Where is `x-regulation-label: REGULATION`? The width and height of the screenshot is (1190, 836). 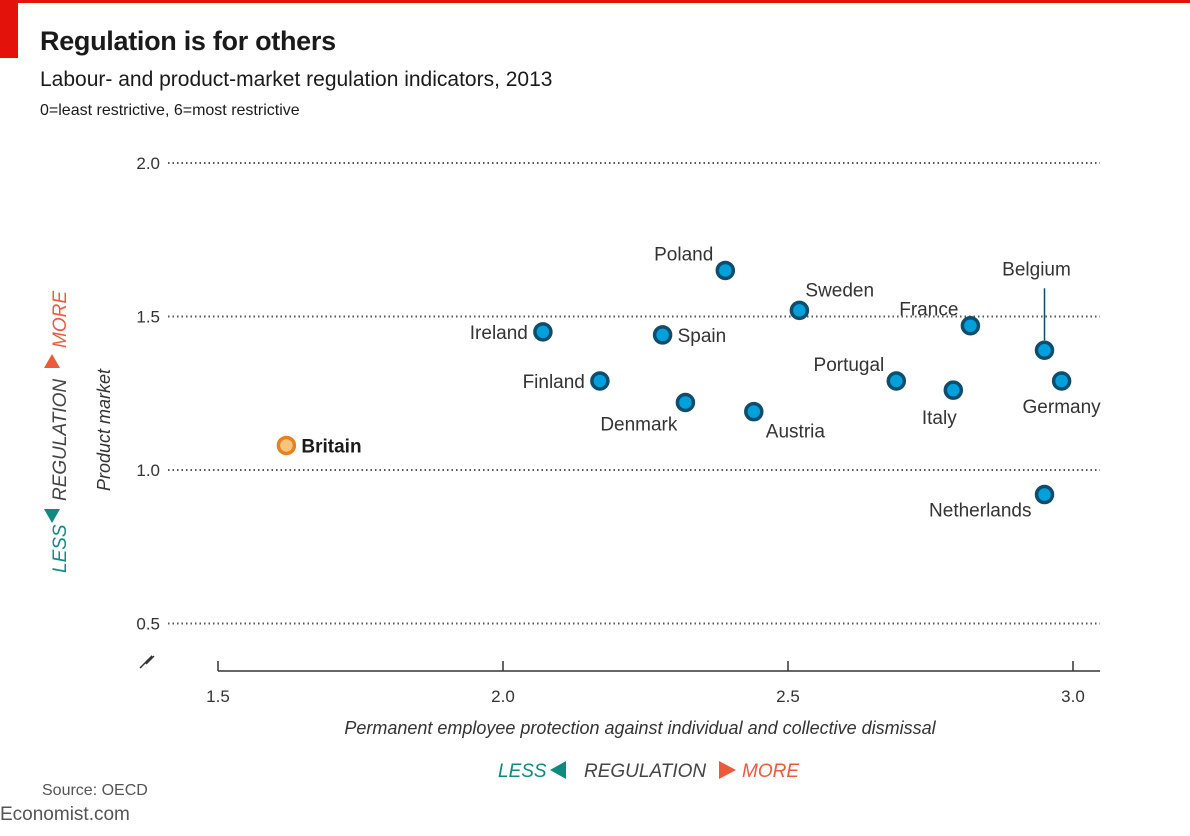 x-regulation-label: REGULATION is located at coordinates (645, 771).